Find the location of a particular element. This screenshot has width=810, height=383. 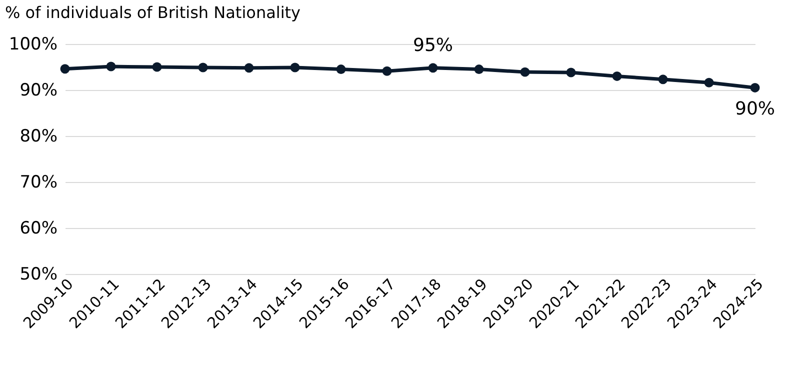

y-tick-label: 50% is located at coordinates (39, 274).